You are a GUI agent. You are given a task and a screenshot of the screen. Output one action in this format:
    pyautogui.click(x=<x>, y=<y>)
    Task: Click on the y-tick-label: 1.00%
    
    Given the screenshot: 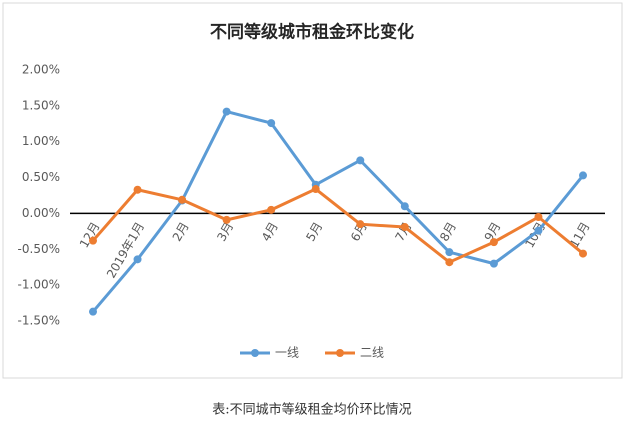 What is the action you would take?
    pyautogui.click(x=41, y=141)
    